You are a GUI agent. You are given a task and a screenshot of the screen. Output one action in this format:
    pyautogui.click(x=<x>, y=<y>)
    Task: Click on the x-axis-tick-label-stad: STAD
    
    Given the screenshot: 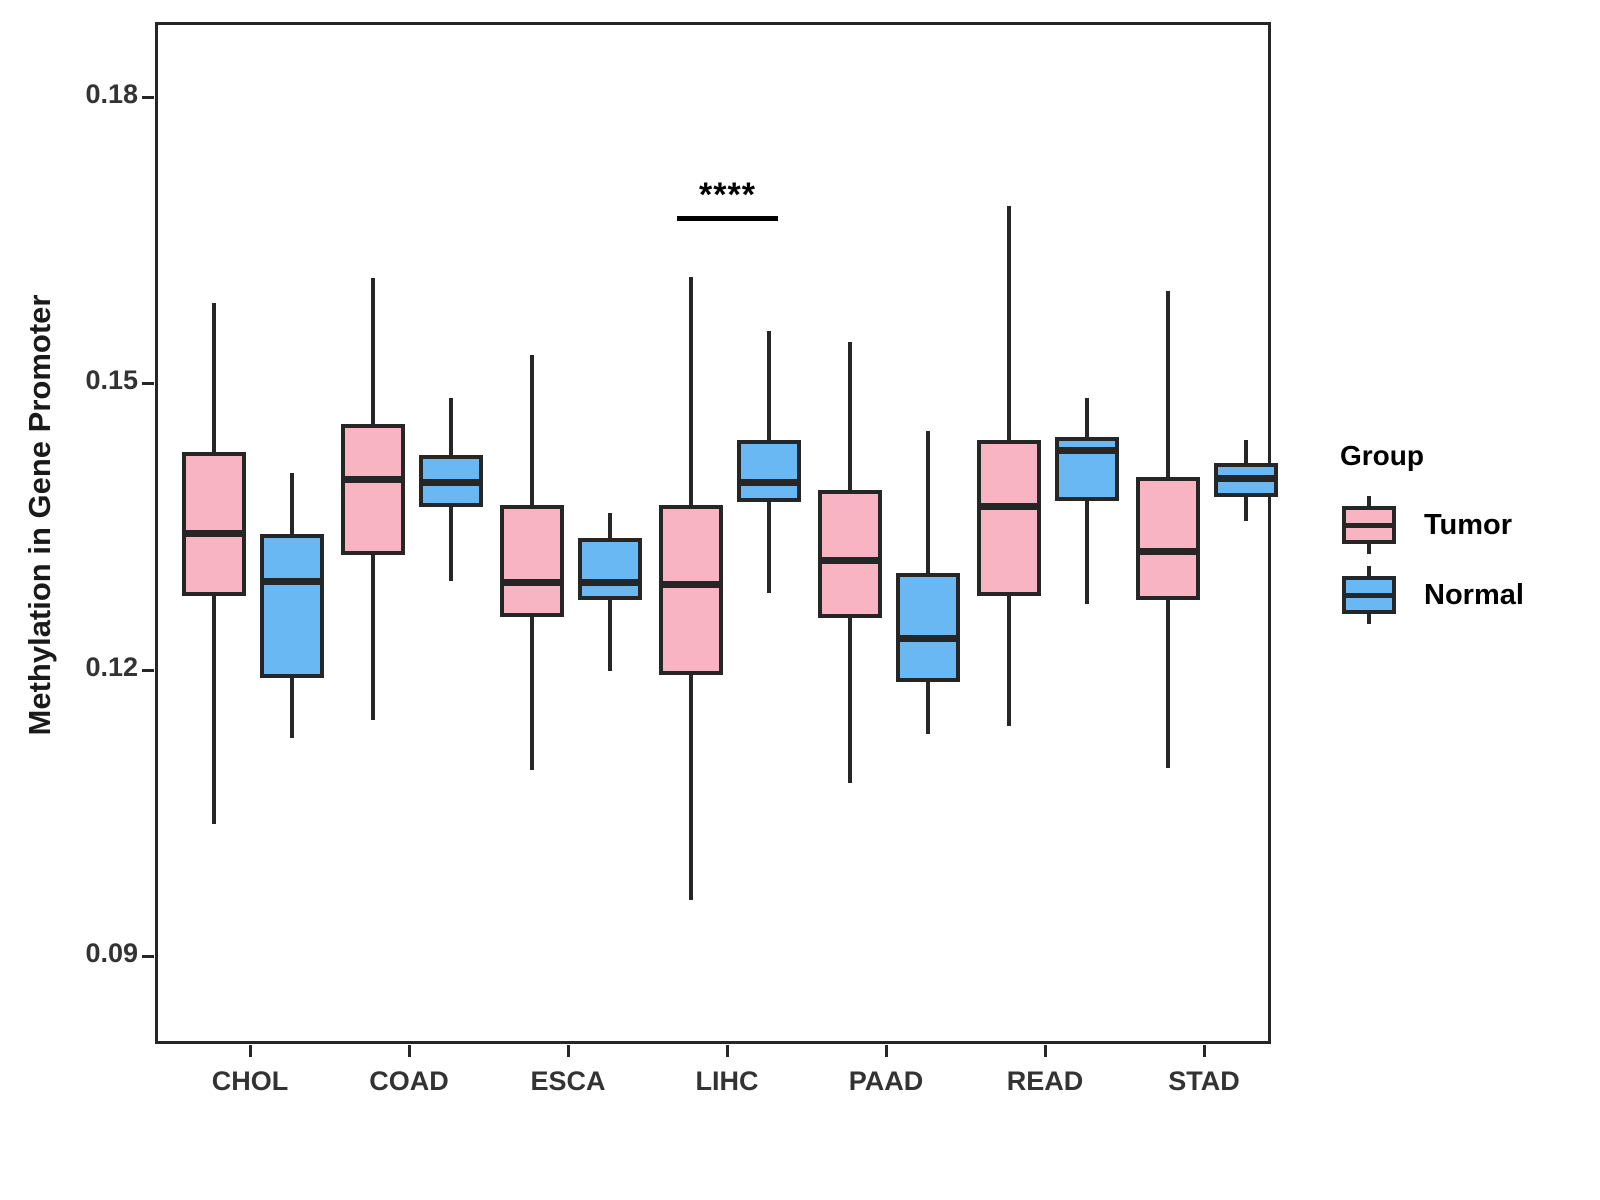 What is the action you would take?
    pyautogui.click(x=1204, y=1081)
    